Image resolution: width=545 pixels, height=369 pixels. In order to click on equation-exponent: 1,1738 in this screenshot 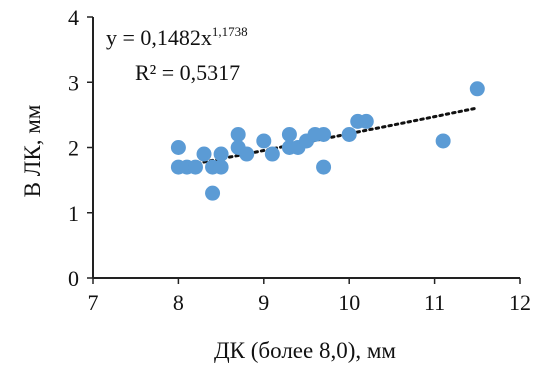, I will do `click(230, 31)`.